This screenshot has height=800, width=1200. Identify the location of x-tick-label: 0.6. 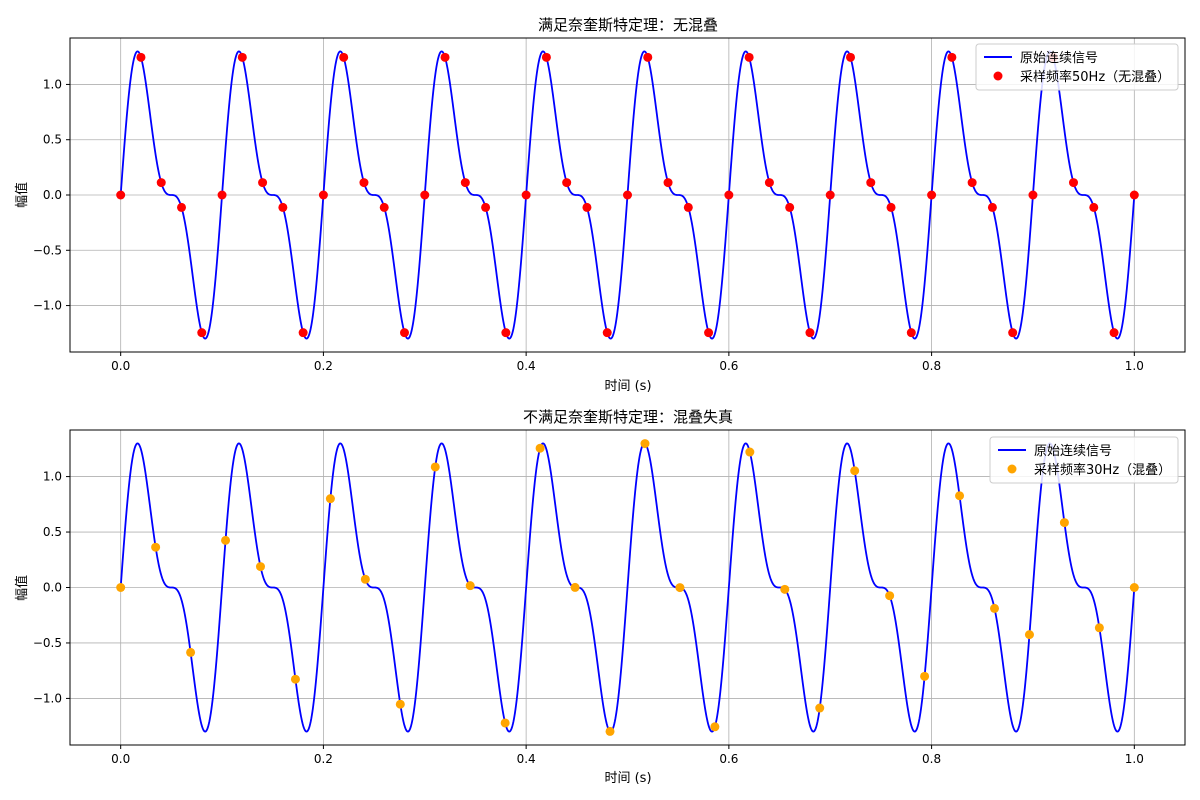
(728, 759).